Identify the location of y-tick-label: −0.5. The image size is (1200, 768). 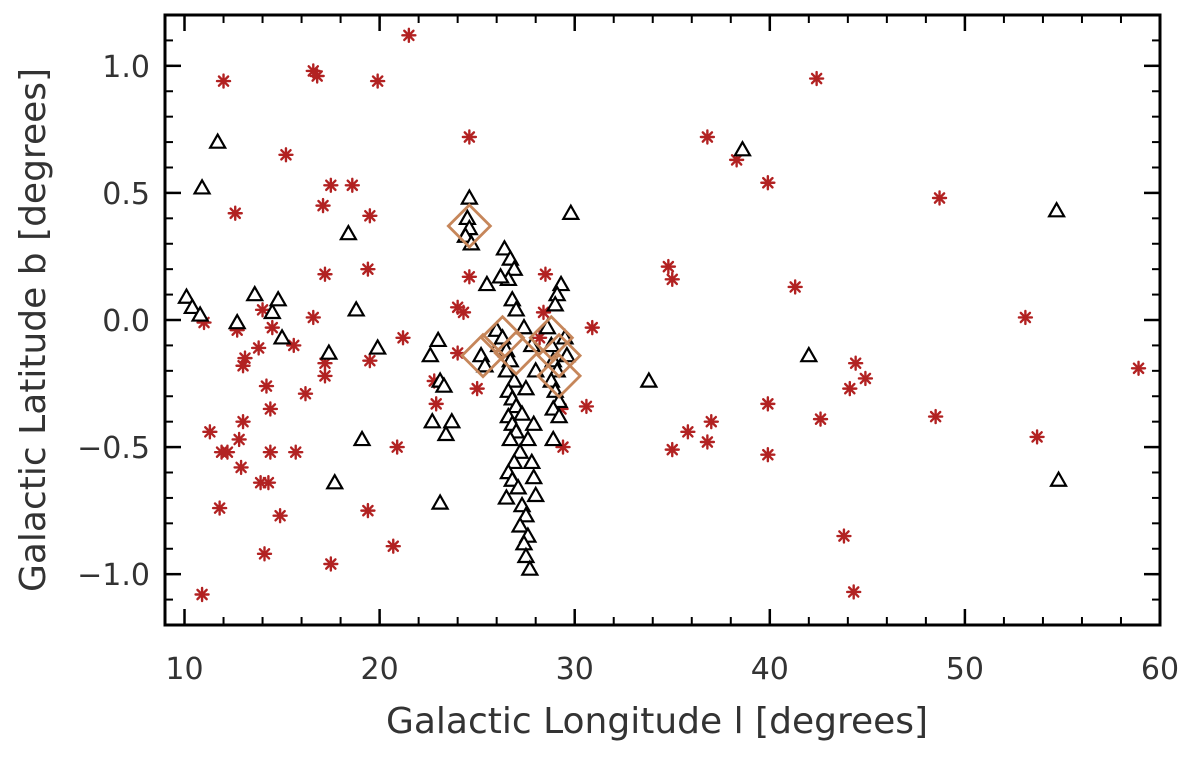
(113, 448).